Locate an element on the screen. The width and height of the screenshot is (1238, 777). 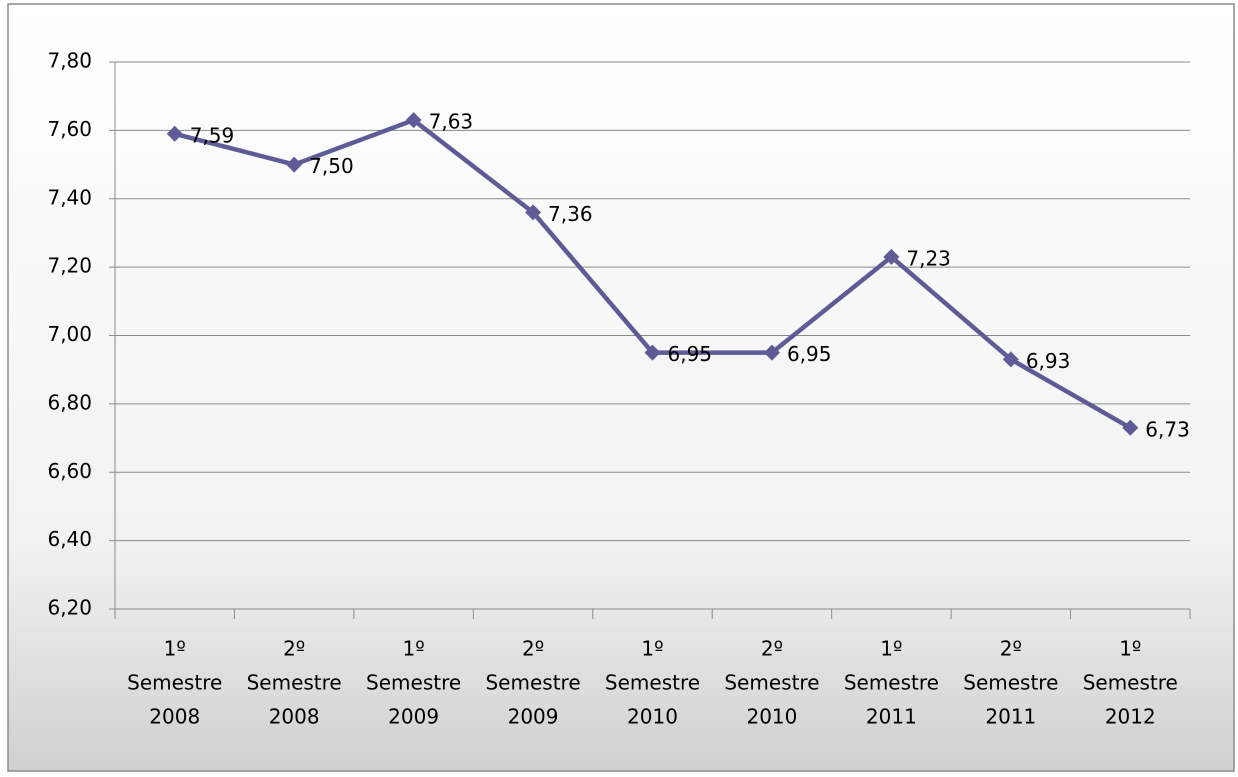
y-tick-label: 7,20 is located at coordinates (69, 266).